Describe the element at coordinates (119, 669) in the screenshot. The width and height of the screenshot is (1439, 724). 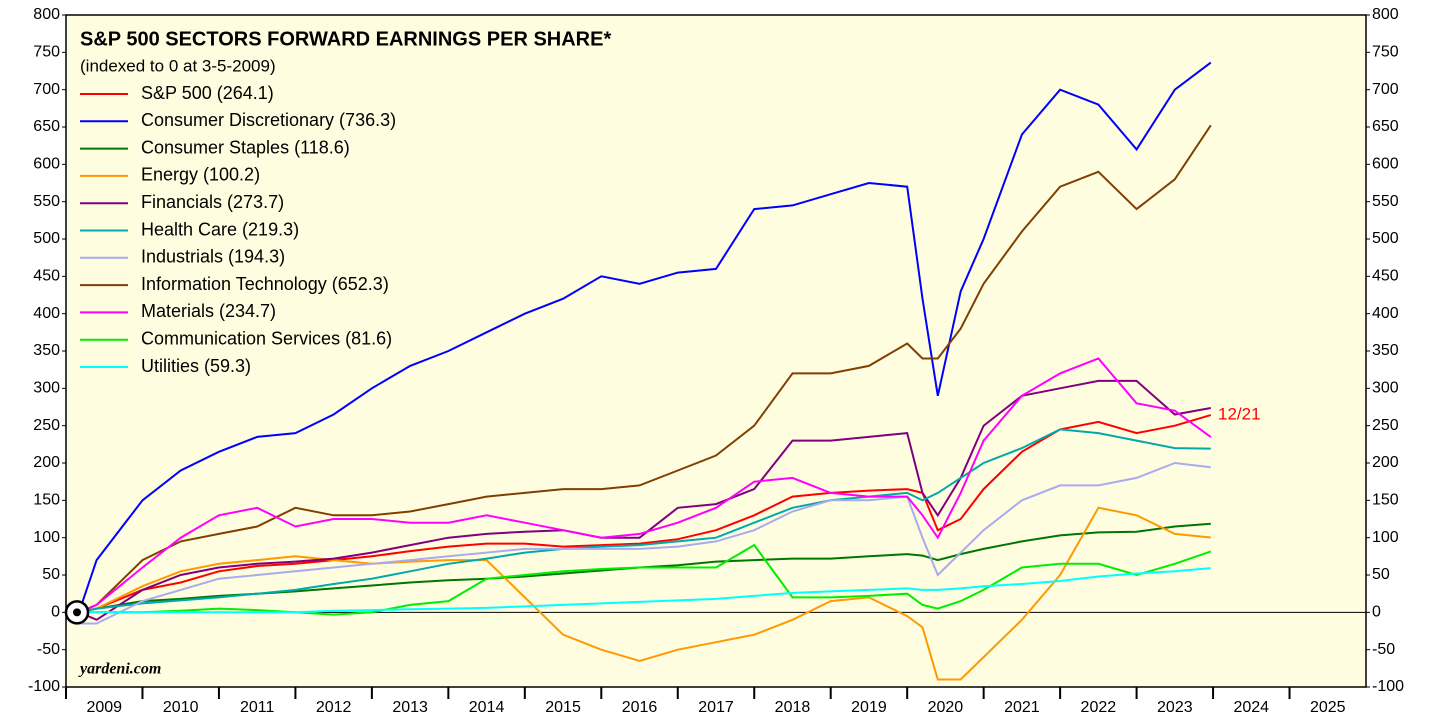
I see `source: yardeni.com` at that location.